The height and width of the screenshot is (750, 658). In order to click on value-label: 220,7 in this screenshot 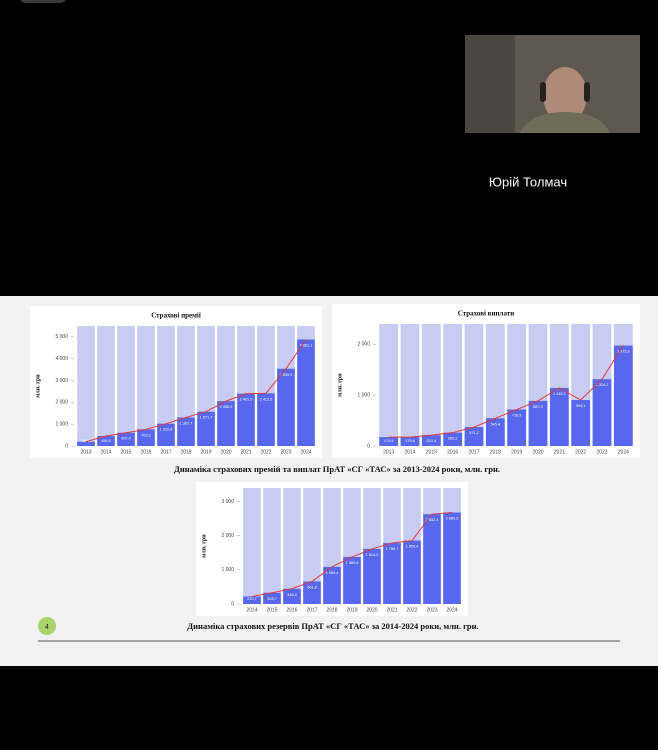, I will do `click(252, 599)`.